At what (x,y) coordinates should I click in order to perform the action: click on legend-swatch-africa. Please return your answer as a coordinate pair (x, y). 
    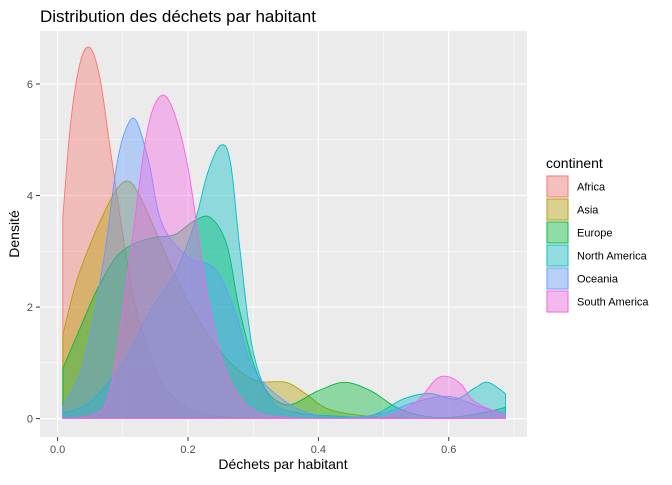
    Looking at the image, I should click on (557, 186).